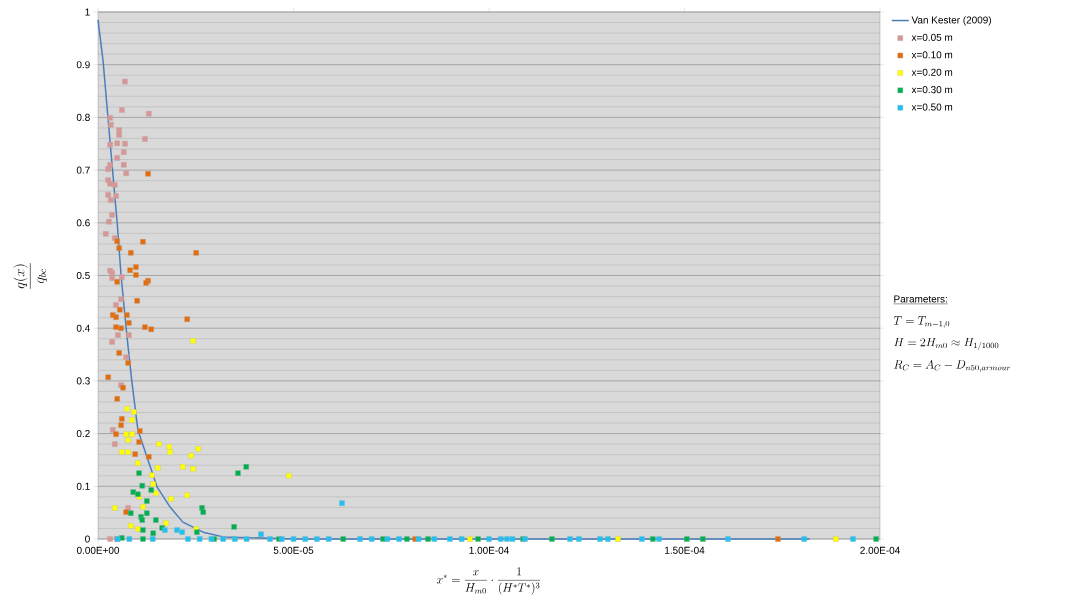 This screenshot has width=1091, height=616. I want to click on y-tick-label: 0.8, so click(83, 117).